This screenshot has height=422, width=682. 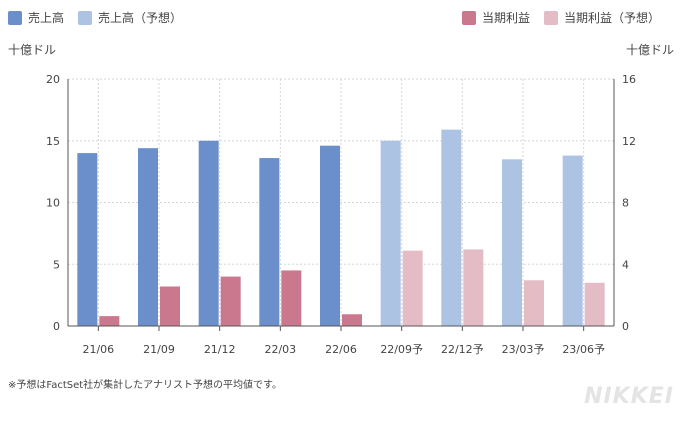 I want to click on legend-item-profit: 当期利益, so click(x=496, y=17).